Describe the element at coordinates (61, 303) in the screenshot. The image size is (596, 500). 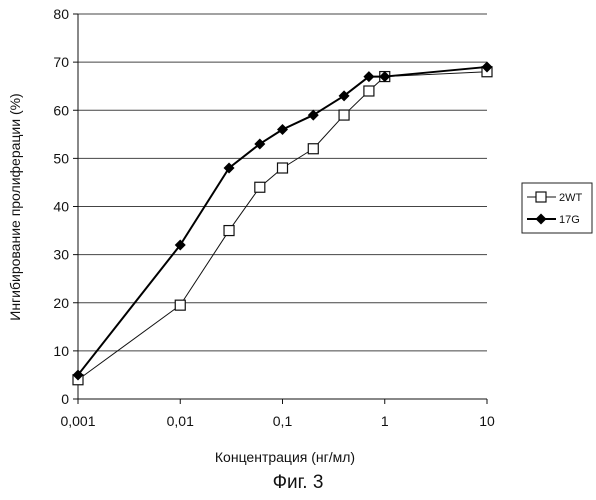
I see `y-tick-label: 20` at that location.